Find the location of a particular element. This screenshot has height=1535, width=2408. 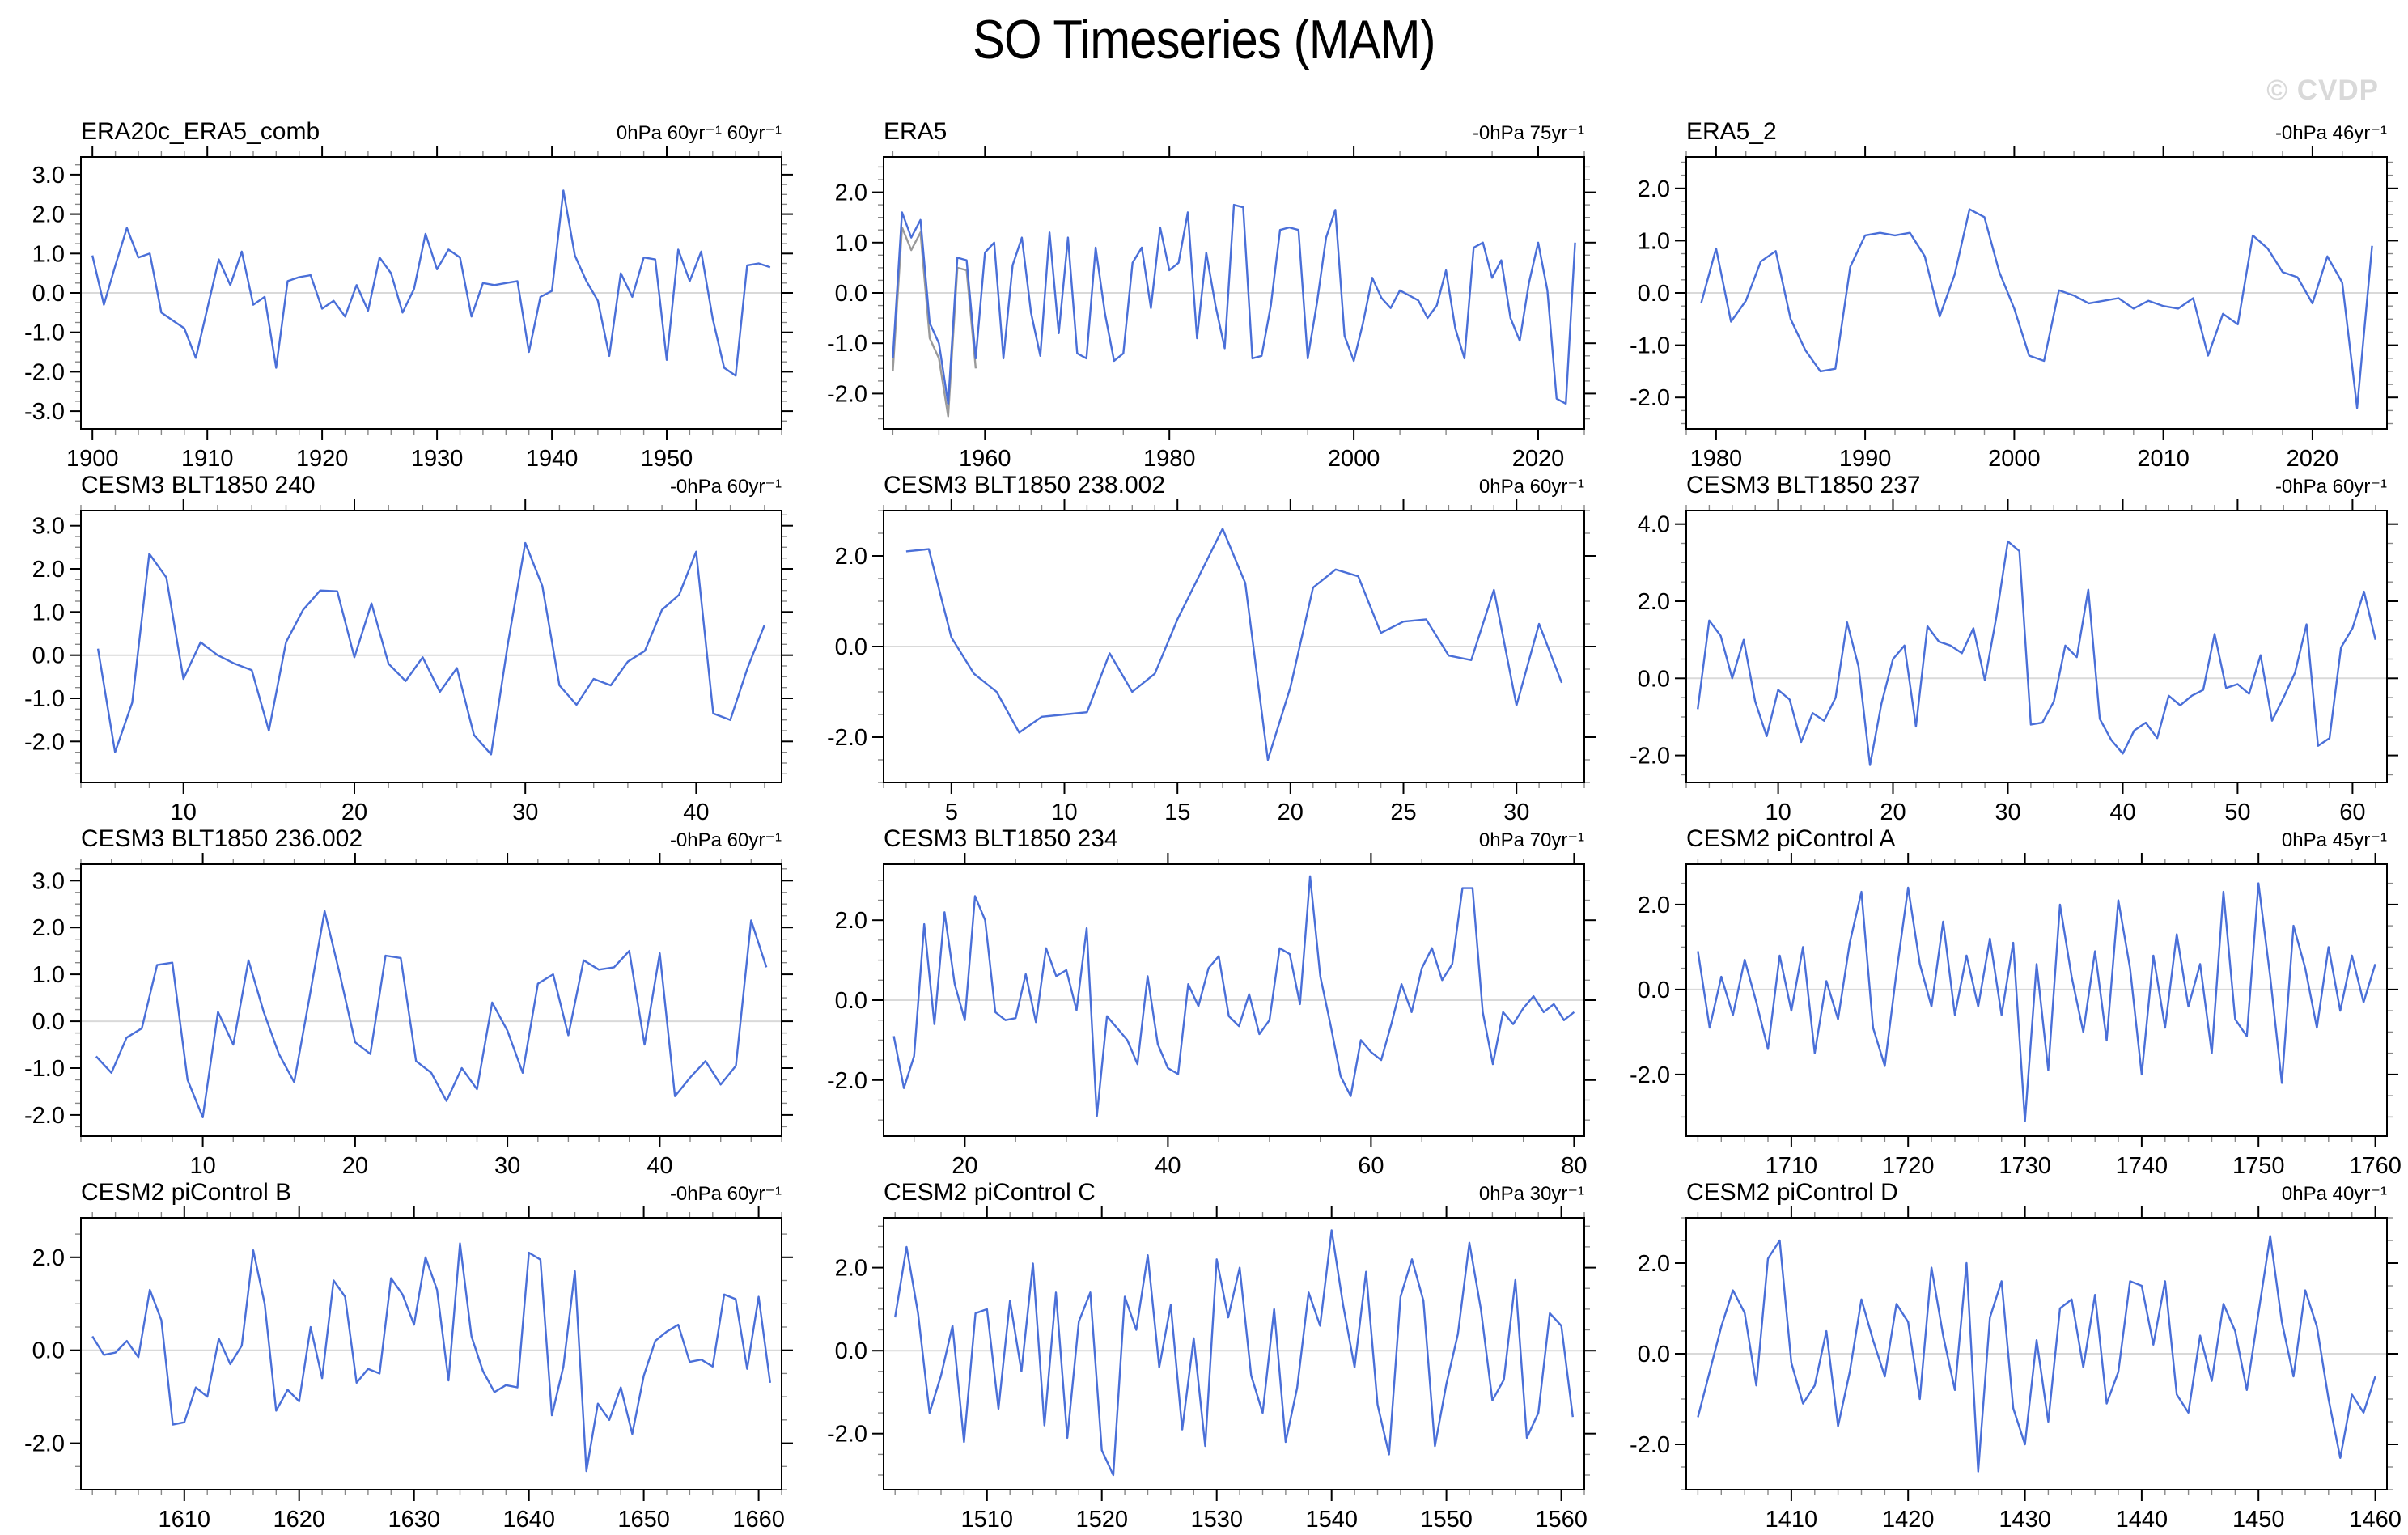

svg-text: 1960 is located at coordinates (985, 459).